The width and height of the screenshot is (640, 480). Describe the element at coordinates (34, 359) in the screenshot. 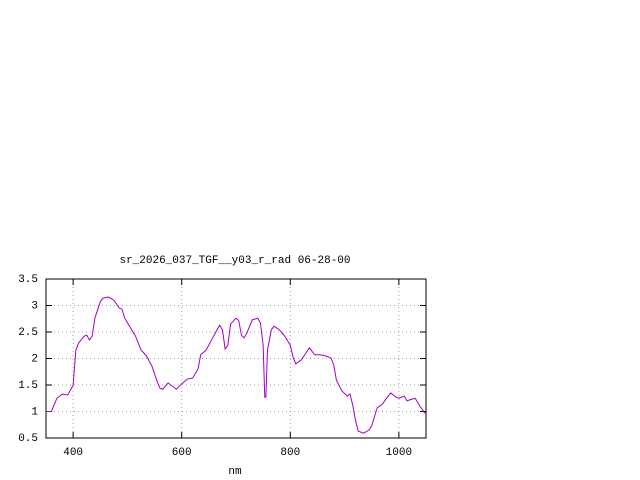

I see `y-tick-label: 2` at that location.